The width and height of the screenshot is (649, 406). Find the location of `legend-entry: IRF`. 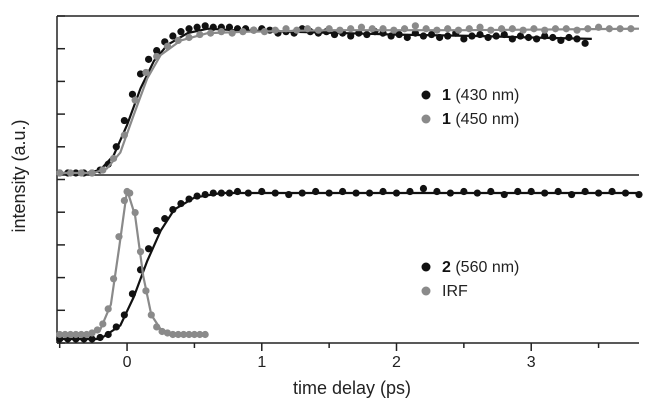

legend-entry: IRF is located at coordinates (445, 291).